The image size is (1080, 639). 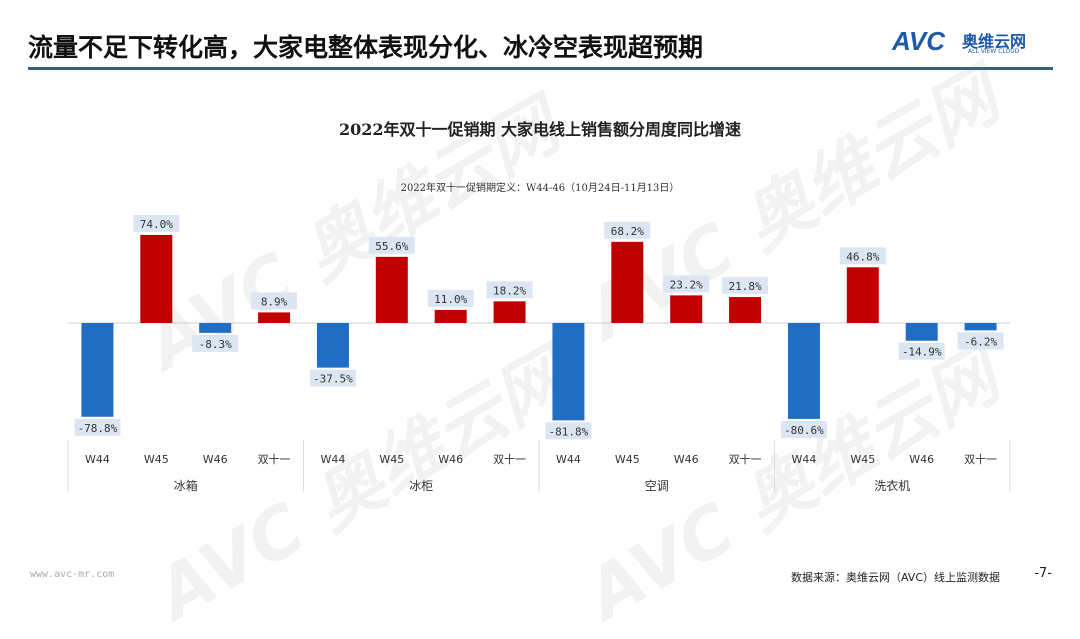 I want to click on data-label: 23.2%, so click(x=686, y=284).